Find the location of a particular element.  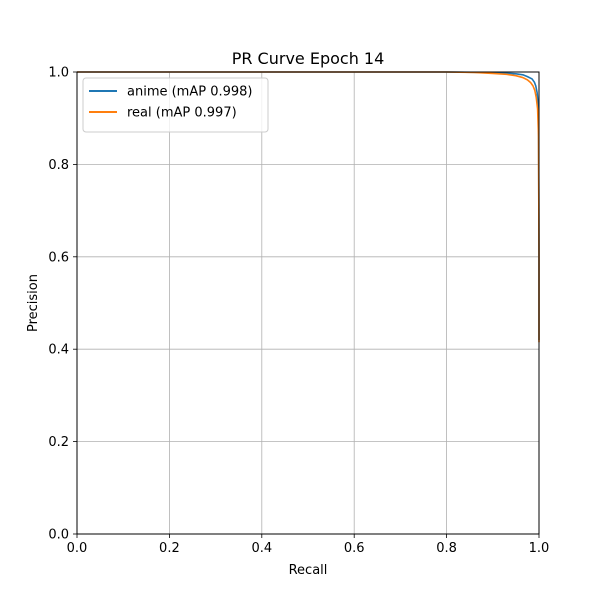

y-tick-label: 0.8 is located at coordinates (58, 165).